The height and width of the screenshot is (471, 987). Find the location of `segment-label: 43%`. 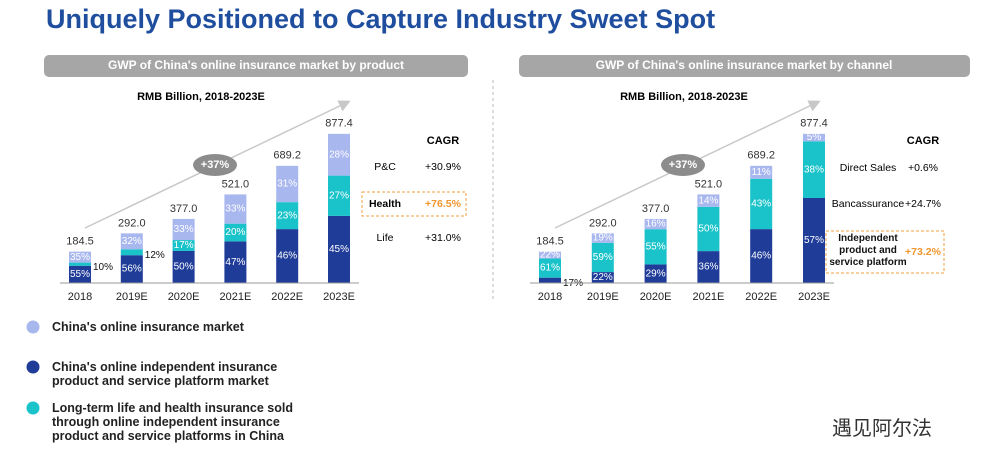

segment-label: 43% is located at coordinates (761, 204).